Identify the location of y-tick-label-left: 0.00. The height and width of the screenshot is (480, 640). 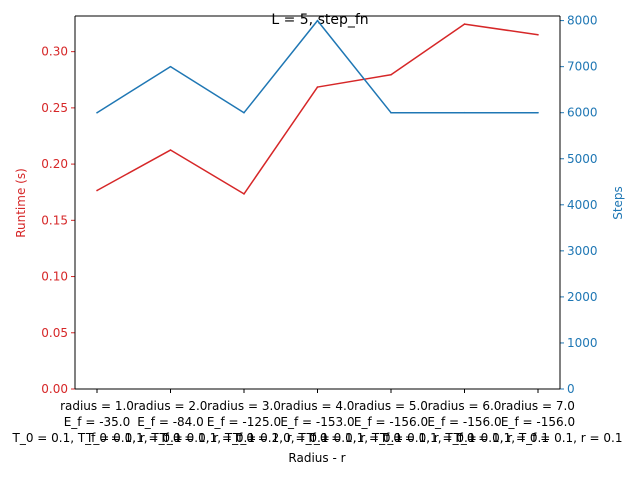
(54, 389).